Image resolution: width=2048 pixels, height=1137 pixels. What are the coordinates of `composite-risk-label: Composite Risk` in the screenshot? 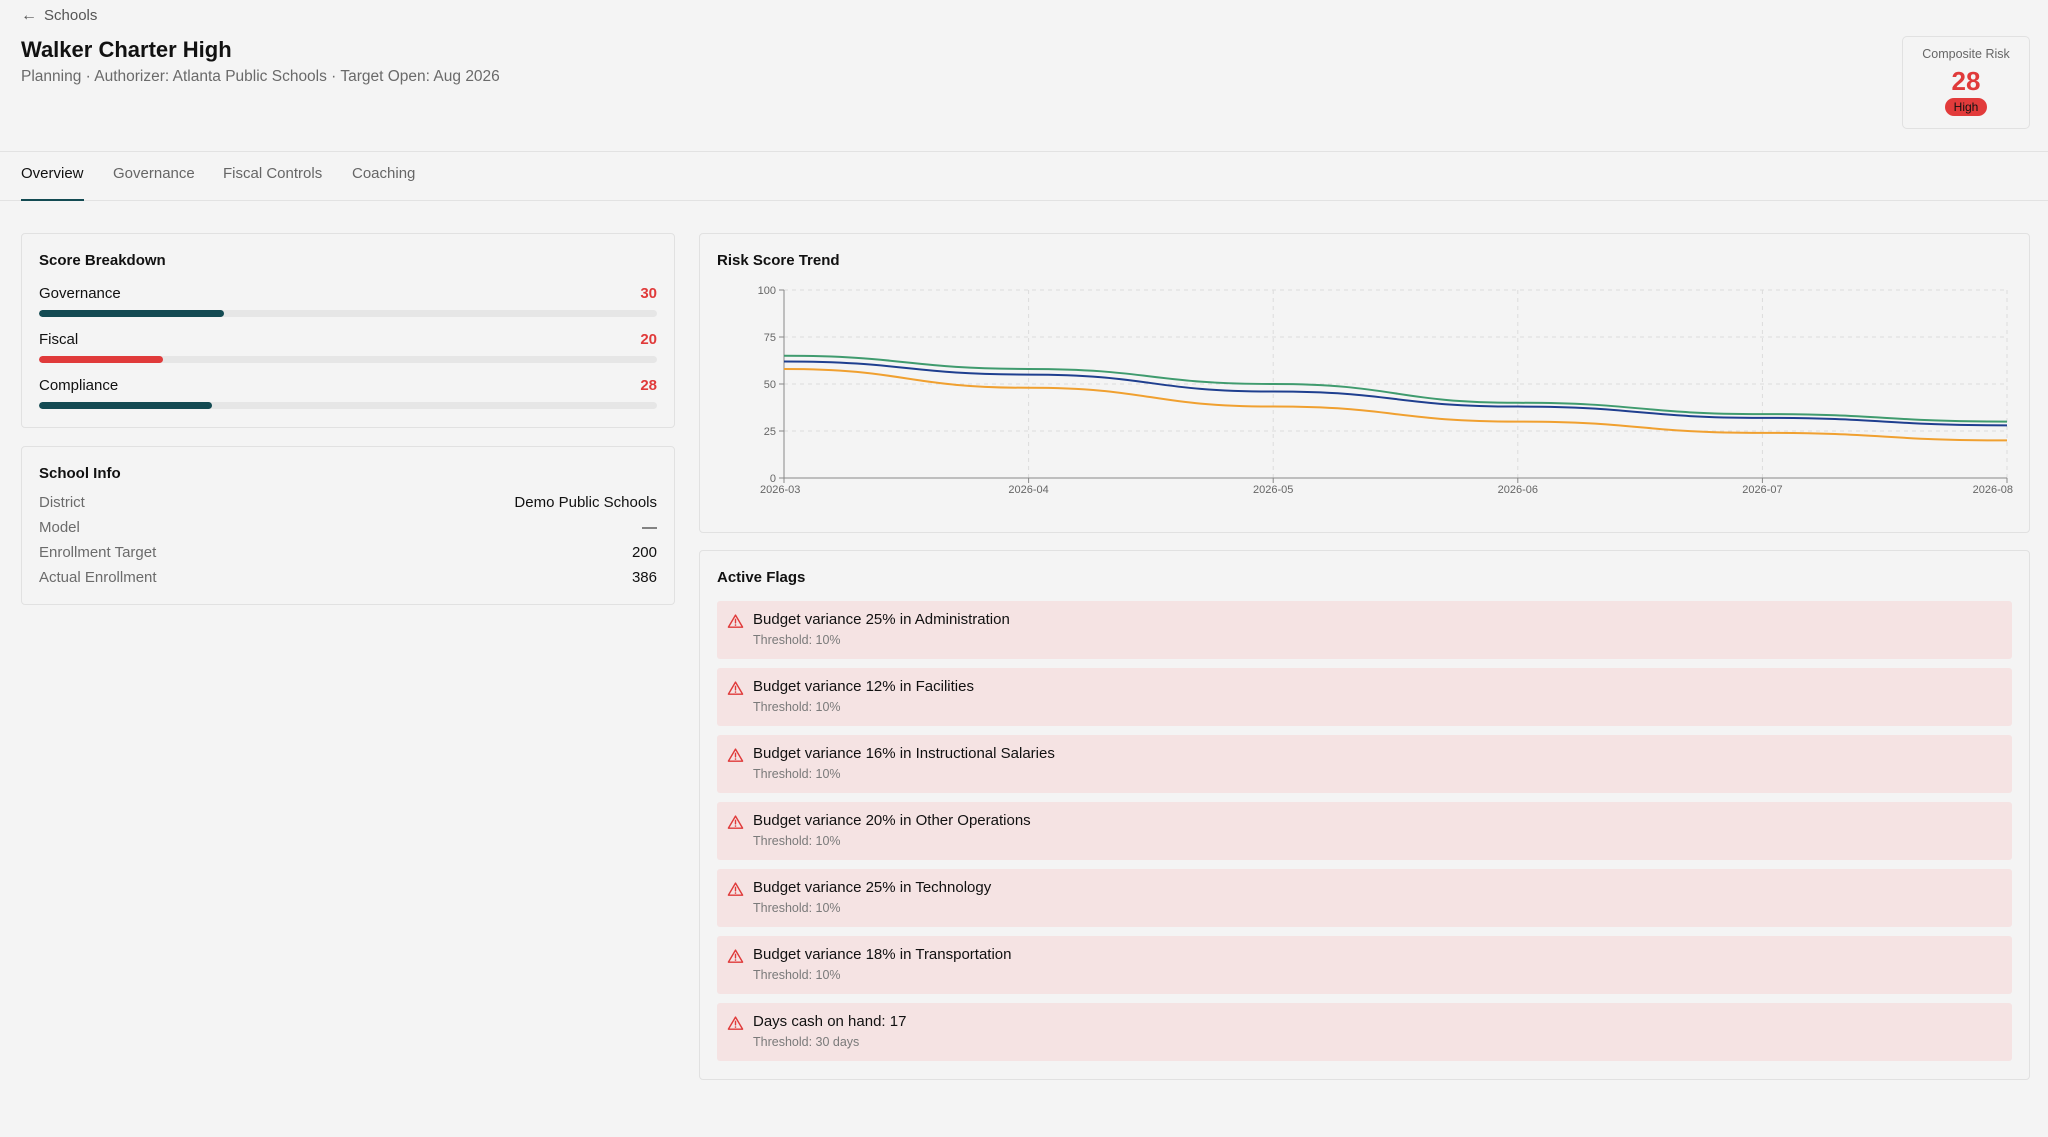 It's located at (1966, 54).